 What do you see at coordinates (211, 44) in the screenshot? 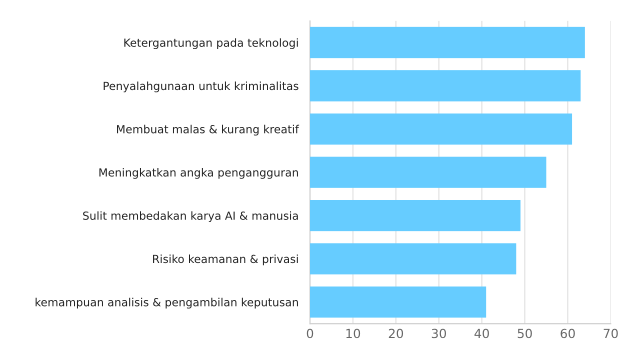
I see `y-tick-label: Ketergantungan pada teknologi` at bounding box center [211, 44].